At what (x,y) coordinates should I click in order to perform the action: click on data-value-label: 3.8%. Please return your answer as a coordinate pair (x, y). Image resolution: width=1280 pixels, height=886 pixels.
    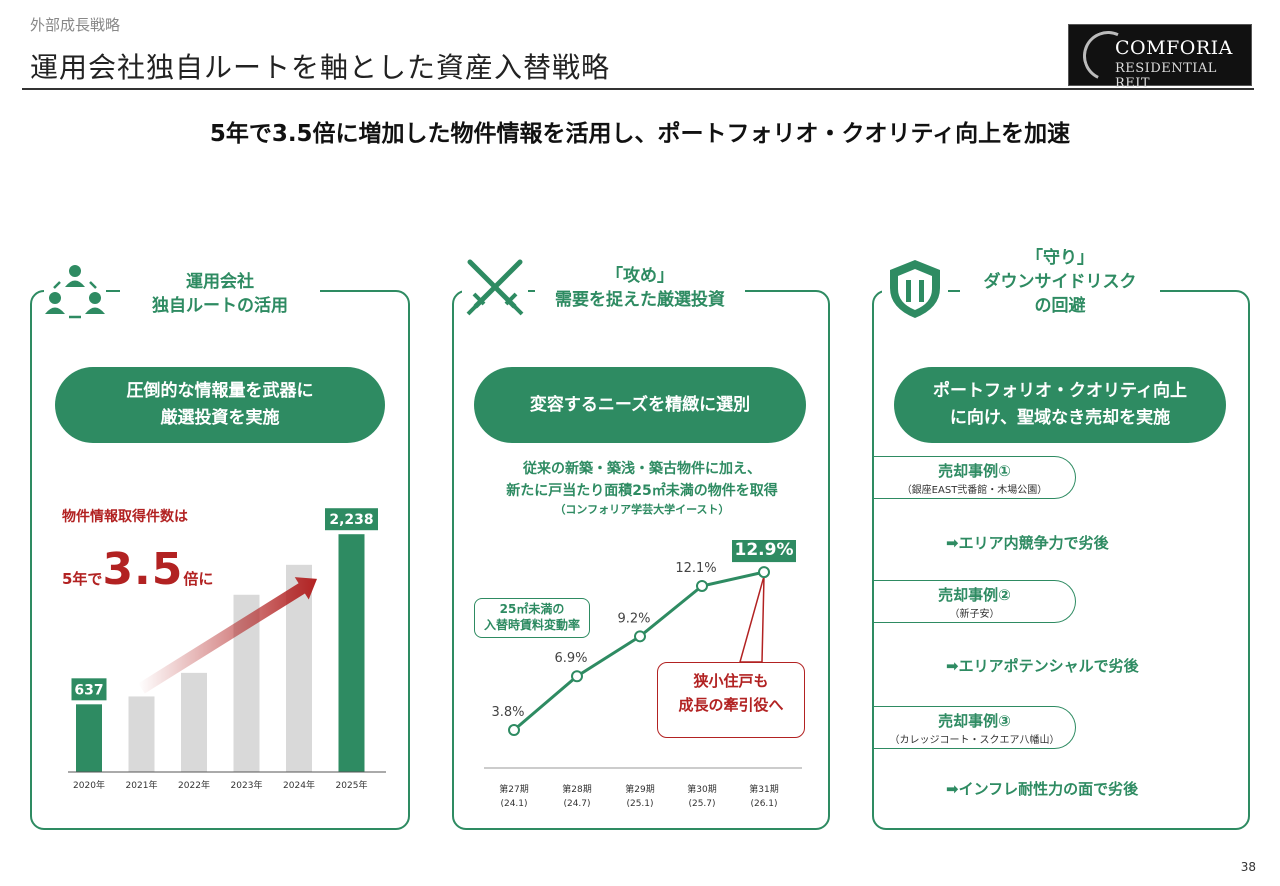
    Looking at the image, I should click on (507, 712).